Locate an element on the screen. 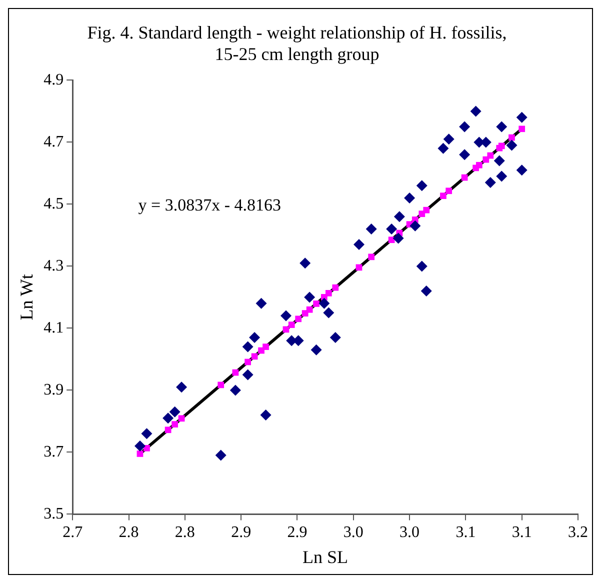  y-tick-label: 4.9 is located at coordinates (54, 79).